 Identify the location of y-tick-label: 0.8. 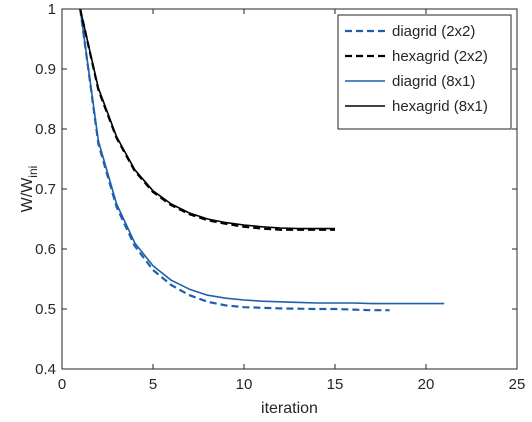
(45, 129).